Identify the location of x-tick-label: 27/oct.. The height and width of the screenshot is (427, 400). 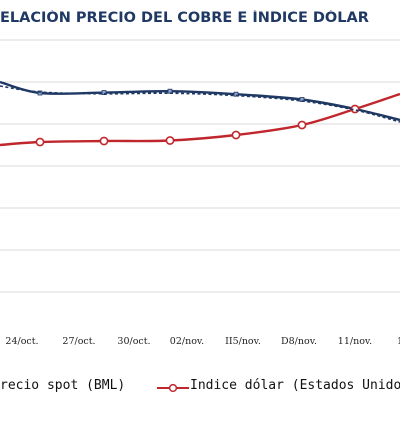
(78, 341).